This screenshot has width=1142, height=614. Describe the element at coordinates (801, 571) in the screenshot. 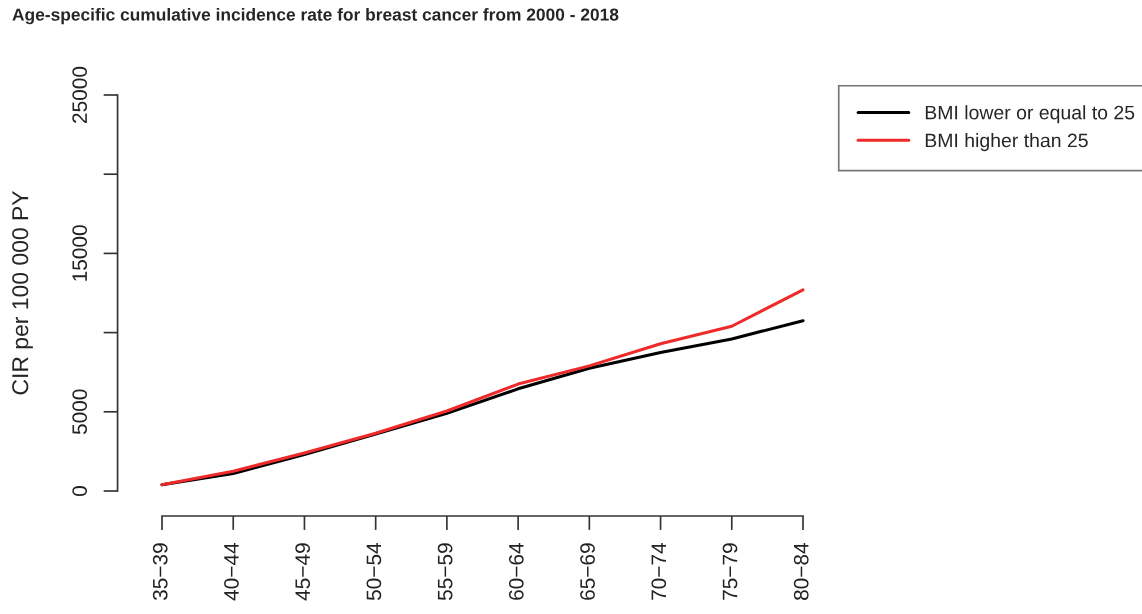

I see `x-tick-label: 80−84` at that location.